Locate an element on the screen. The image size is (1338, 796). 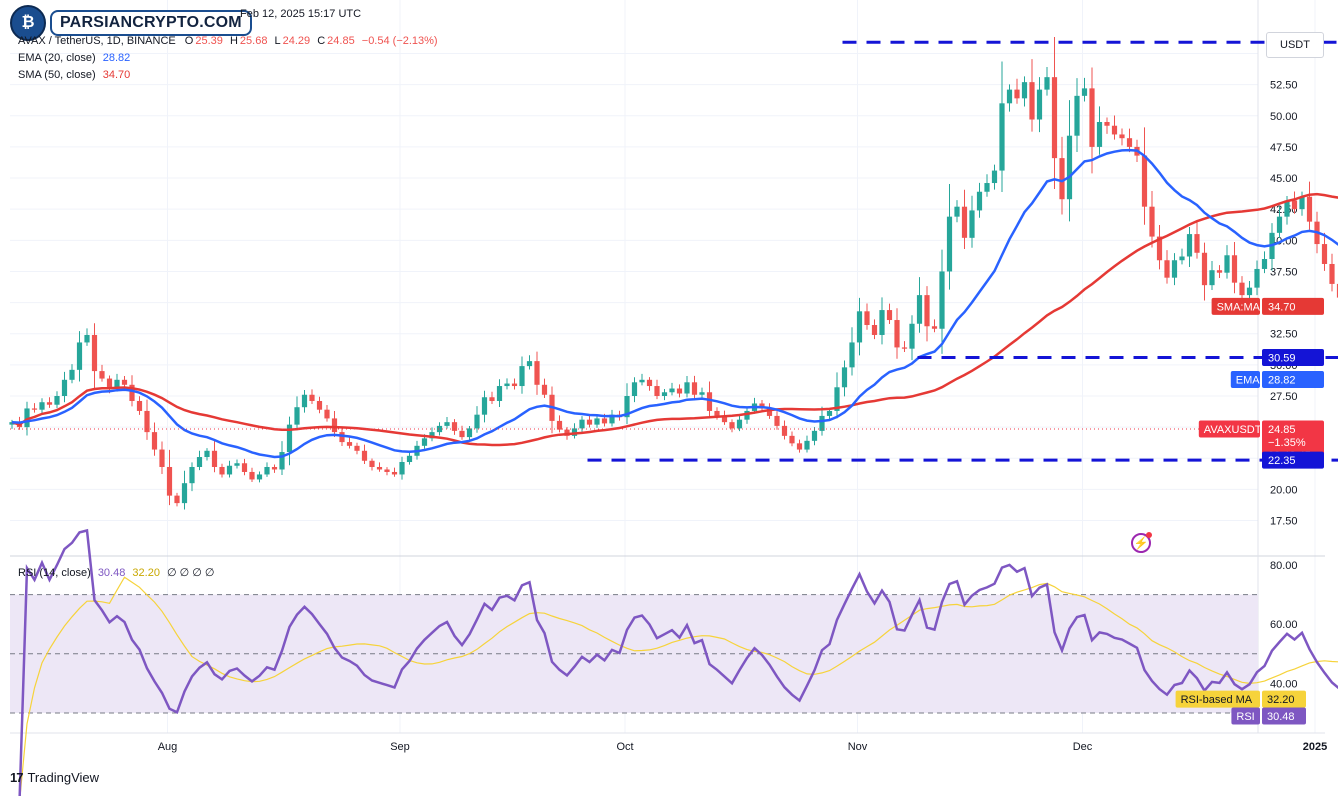
rsi-price-label-name-bg is located at coordinates (1245, 716).